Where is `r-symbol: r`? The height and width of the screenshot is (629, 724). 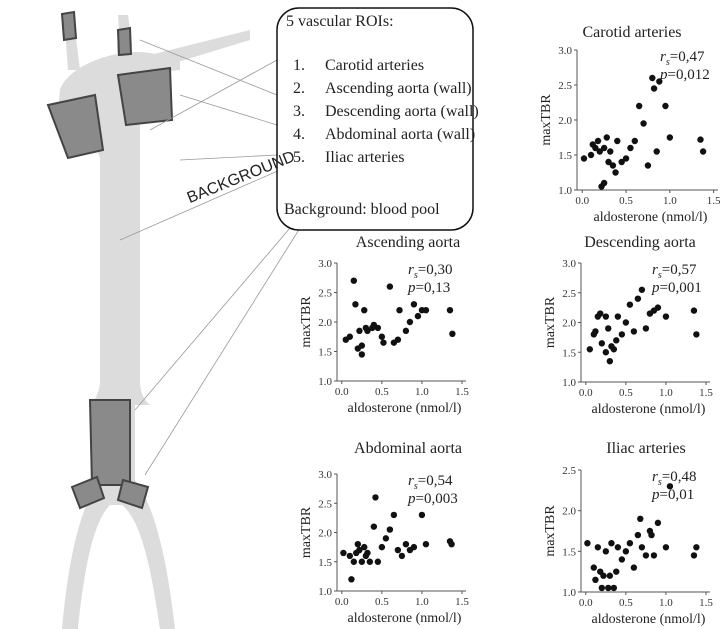
r-symbol: r is located at coordinates (655, 270).